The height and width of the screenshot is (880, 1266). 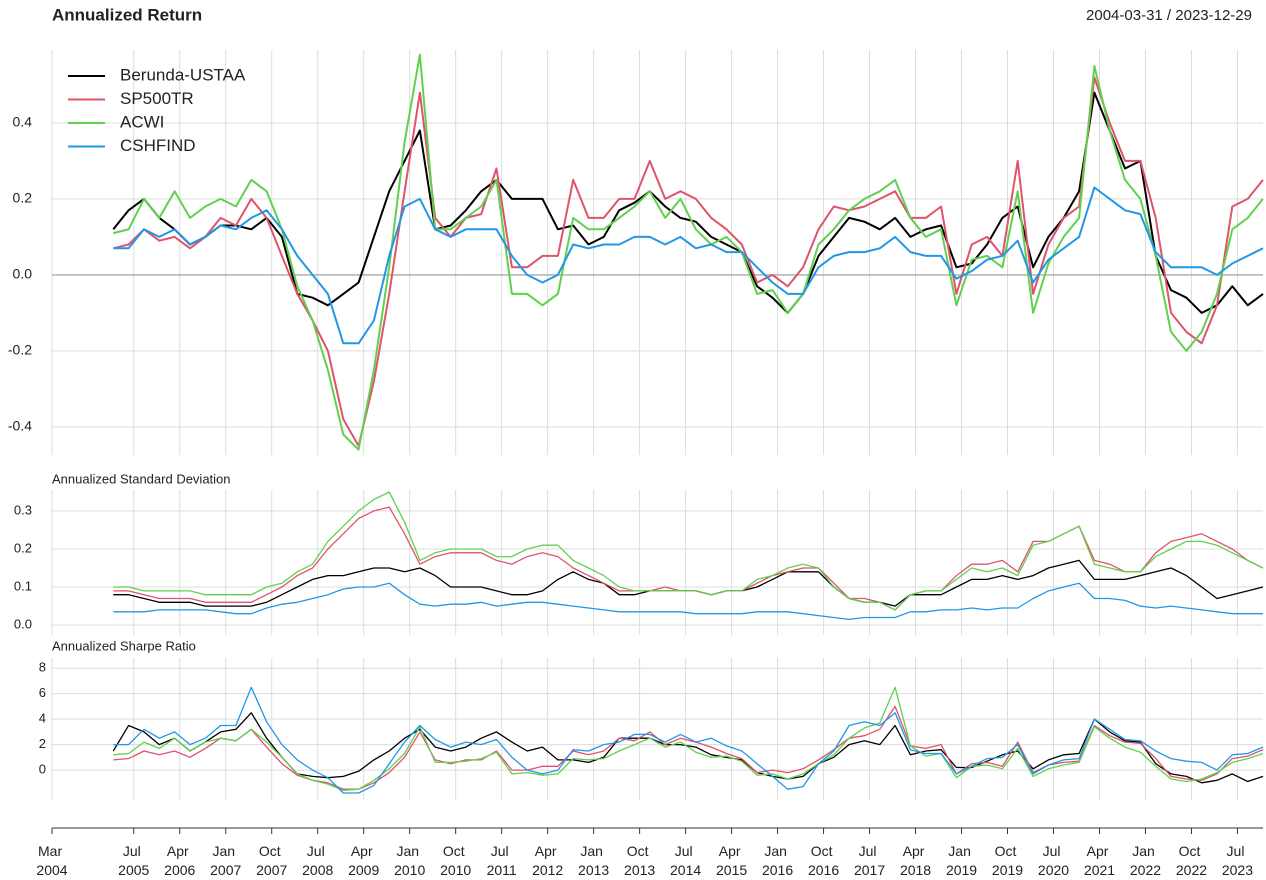 I want to click on x-tick-label-part: 2009, so click(x=363, y=870).